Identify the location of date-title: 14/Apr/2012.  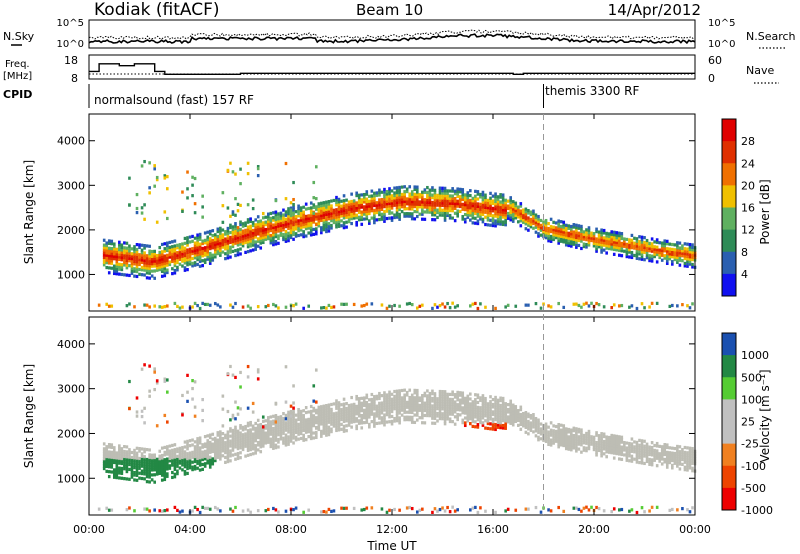
(654, 10).